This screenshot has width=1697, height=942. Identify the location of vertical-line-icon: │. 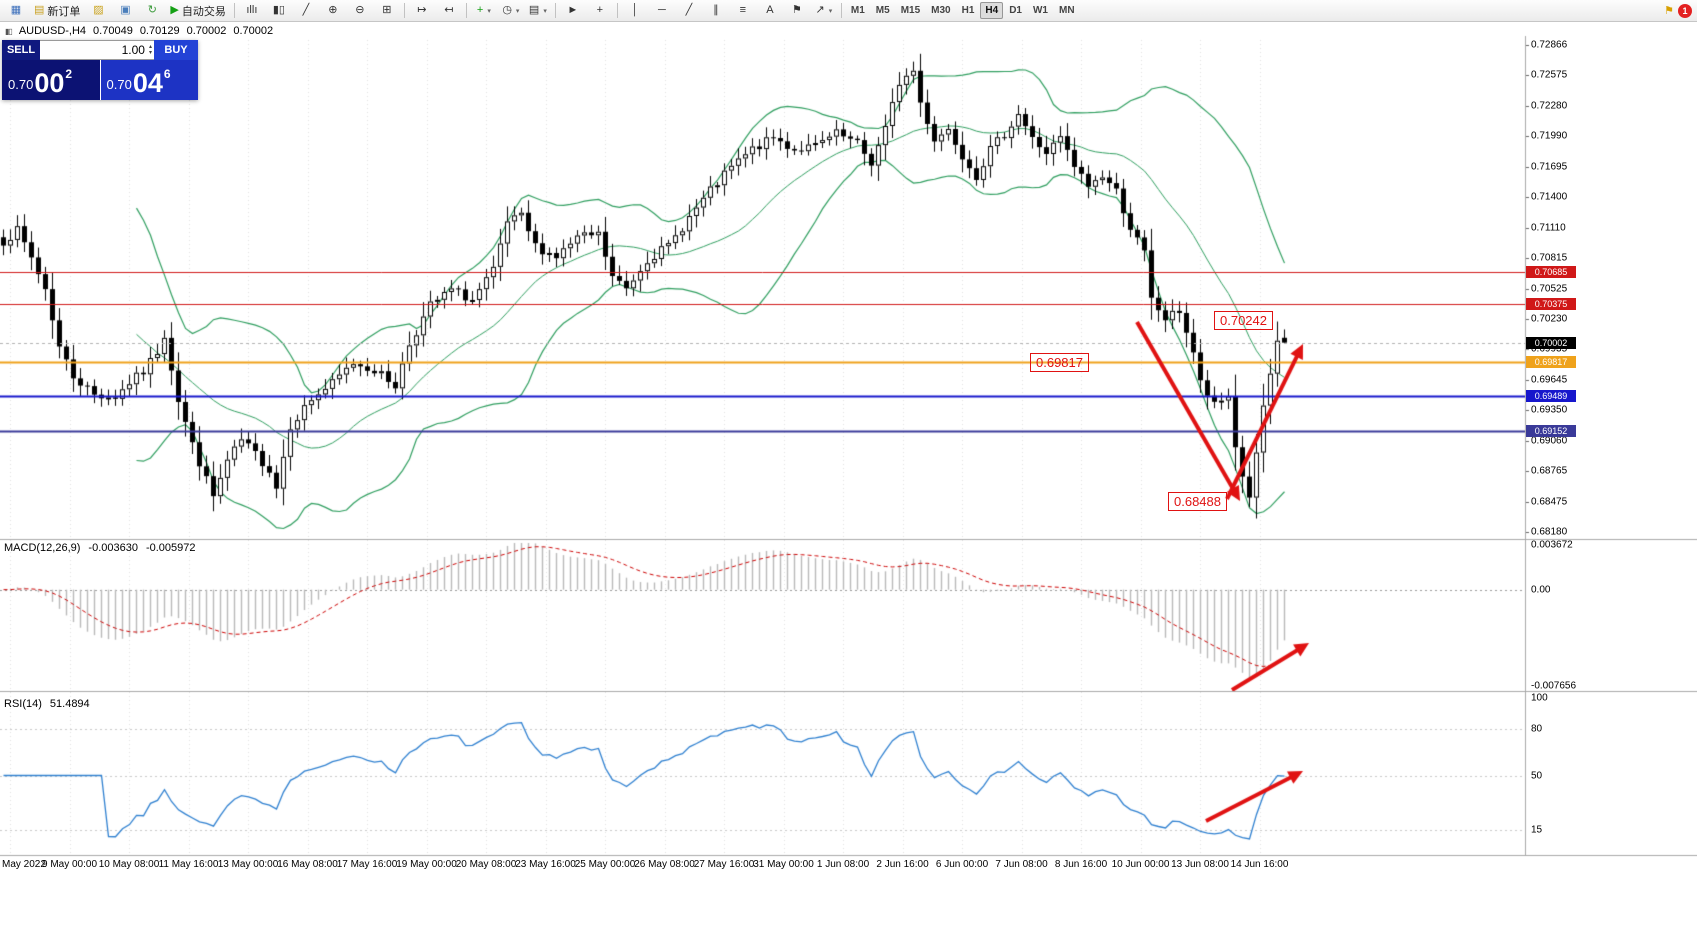
(635, 11).